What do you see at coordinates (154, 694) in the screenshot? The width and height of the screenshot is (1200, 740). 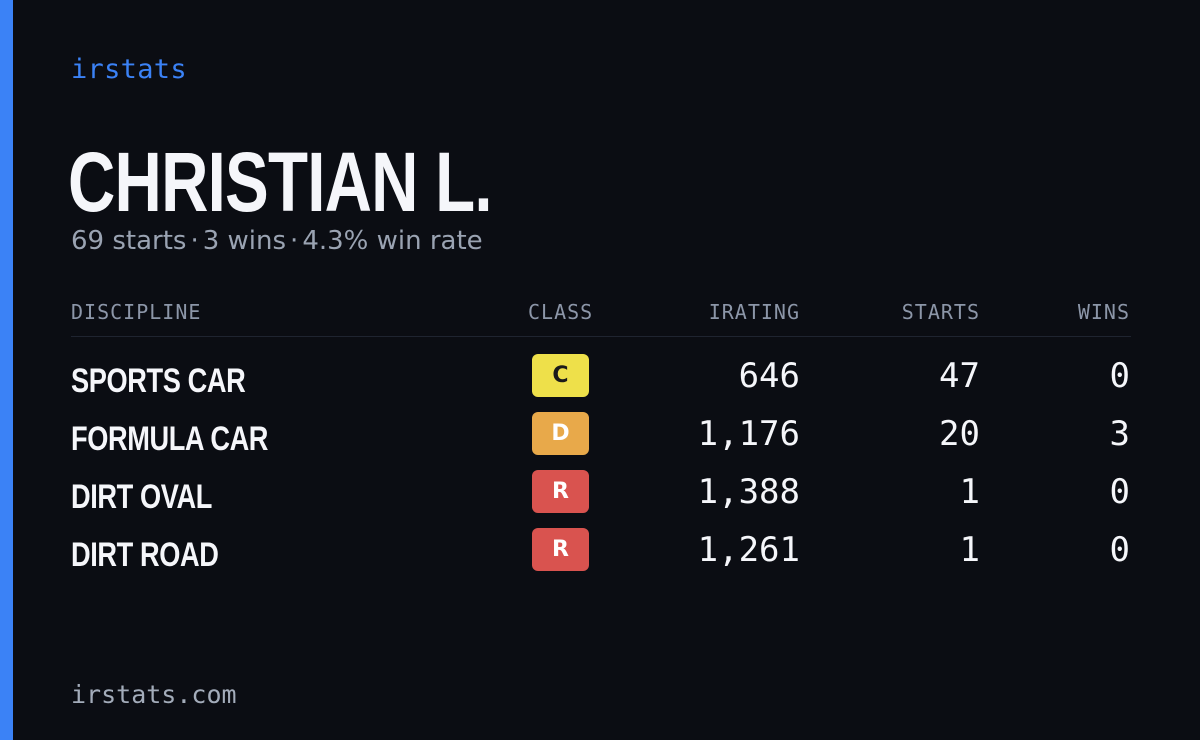 I see `footer-site-link: irstats.com` at bounding box center [154, 694].